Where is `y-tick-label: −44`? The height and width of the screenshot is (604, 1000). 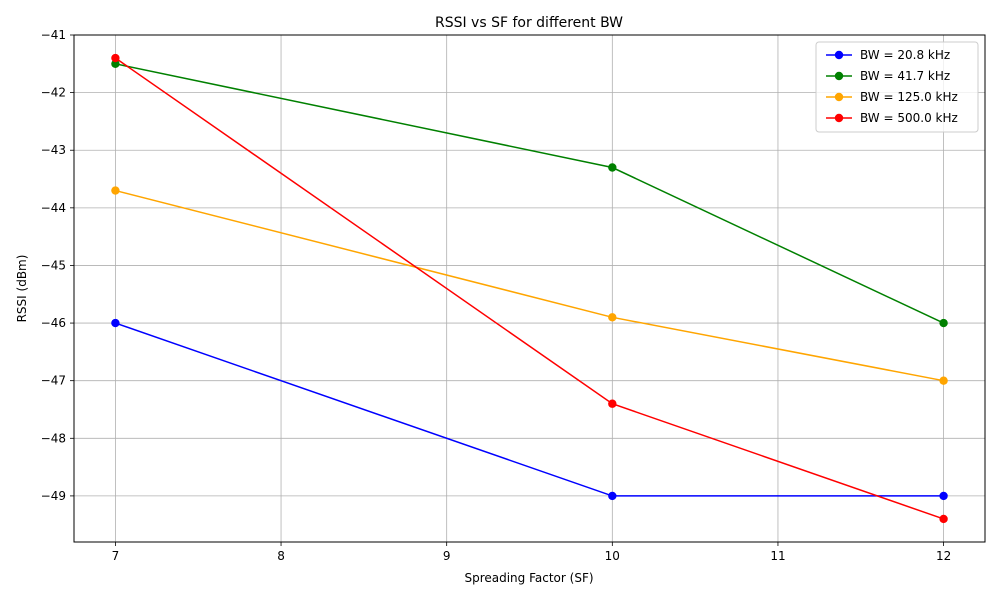
y-tick-label: −44 is located at coordinates (53, 208).